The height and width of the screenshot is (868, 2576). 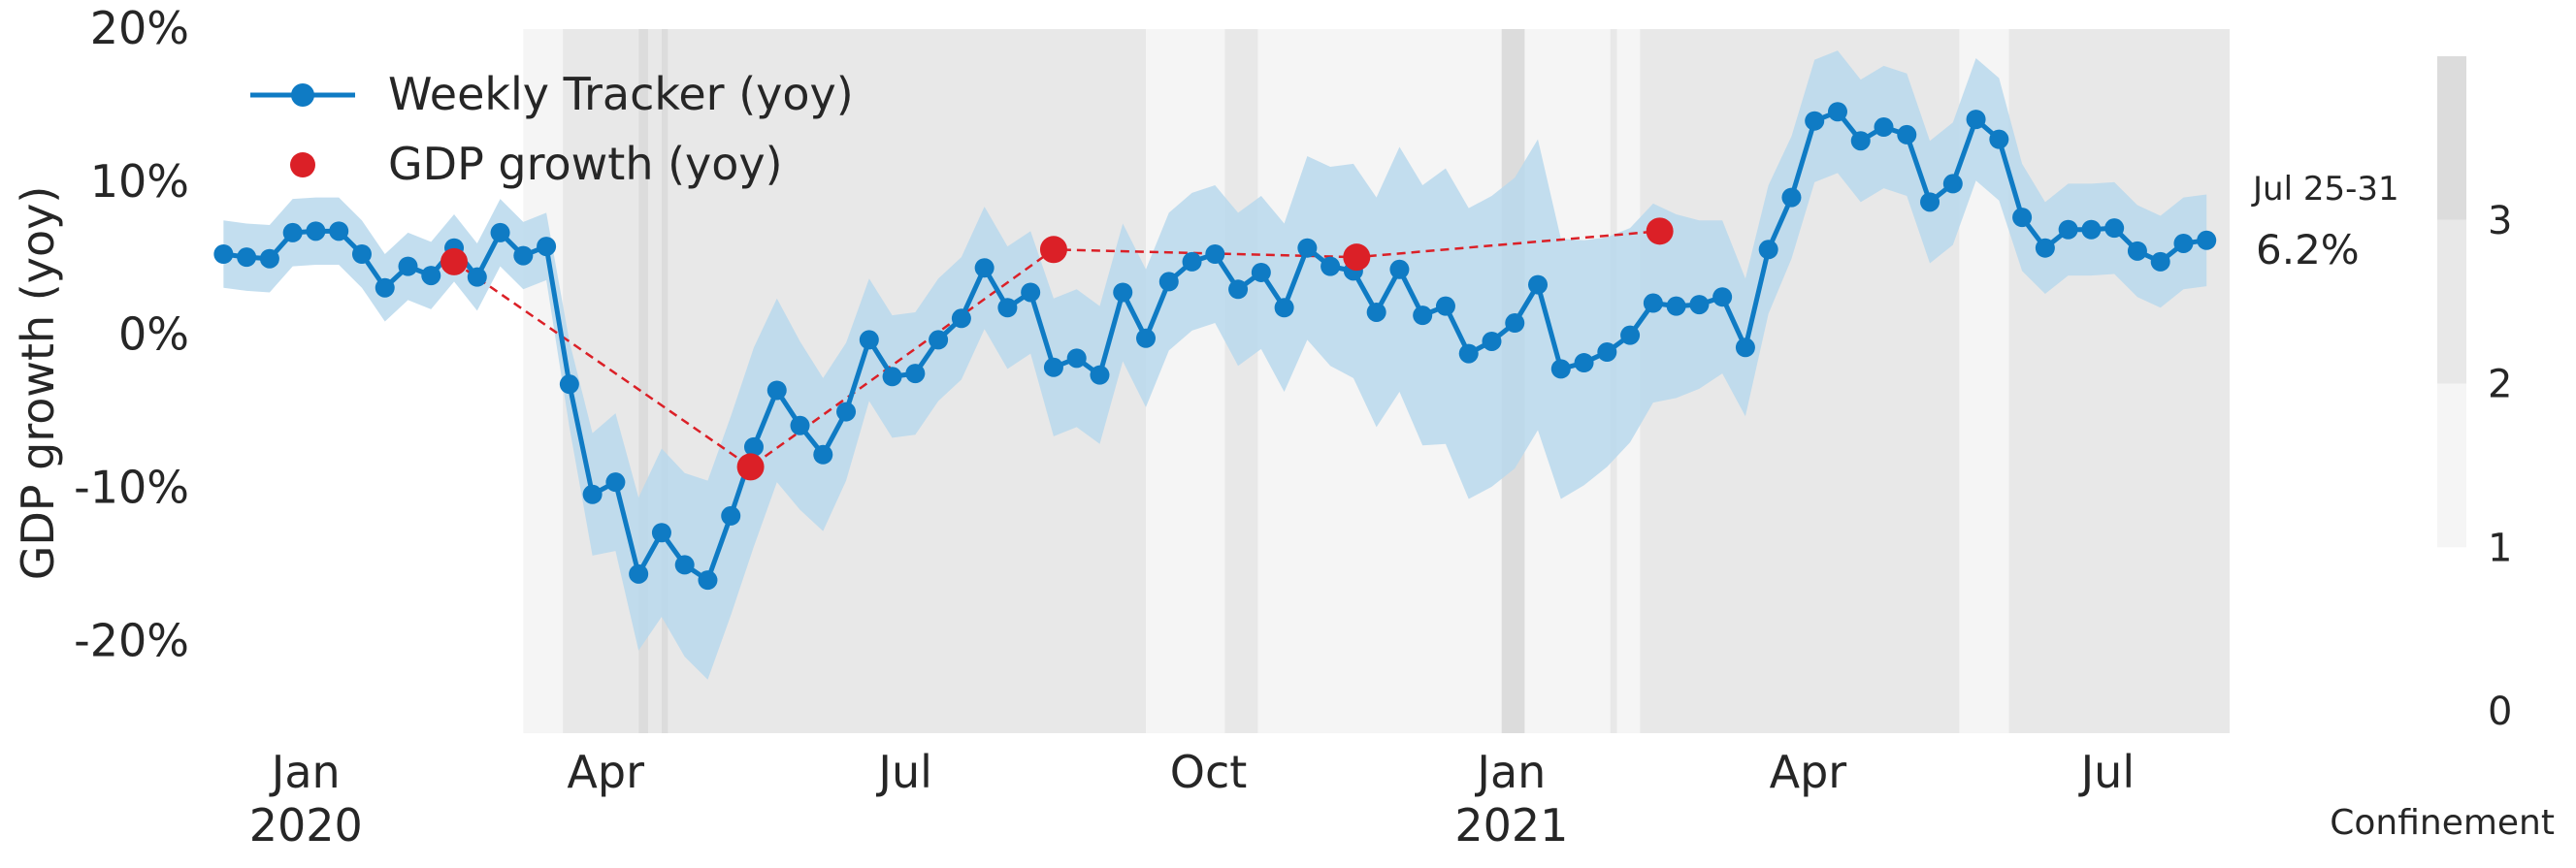 What do you see at coordinates (2500, 221) in the screenshot?
I see `colorbar-tick-label: 3` at bounding box center [2500, 221].